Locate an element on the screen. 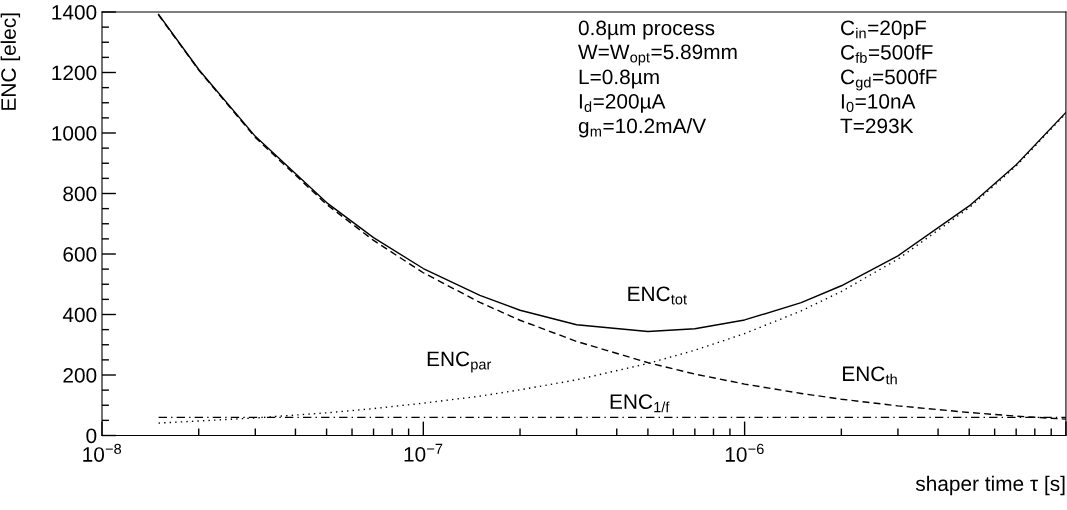  series-label: ENC$_{th}$ is located at coordinates (870, 375).